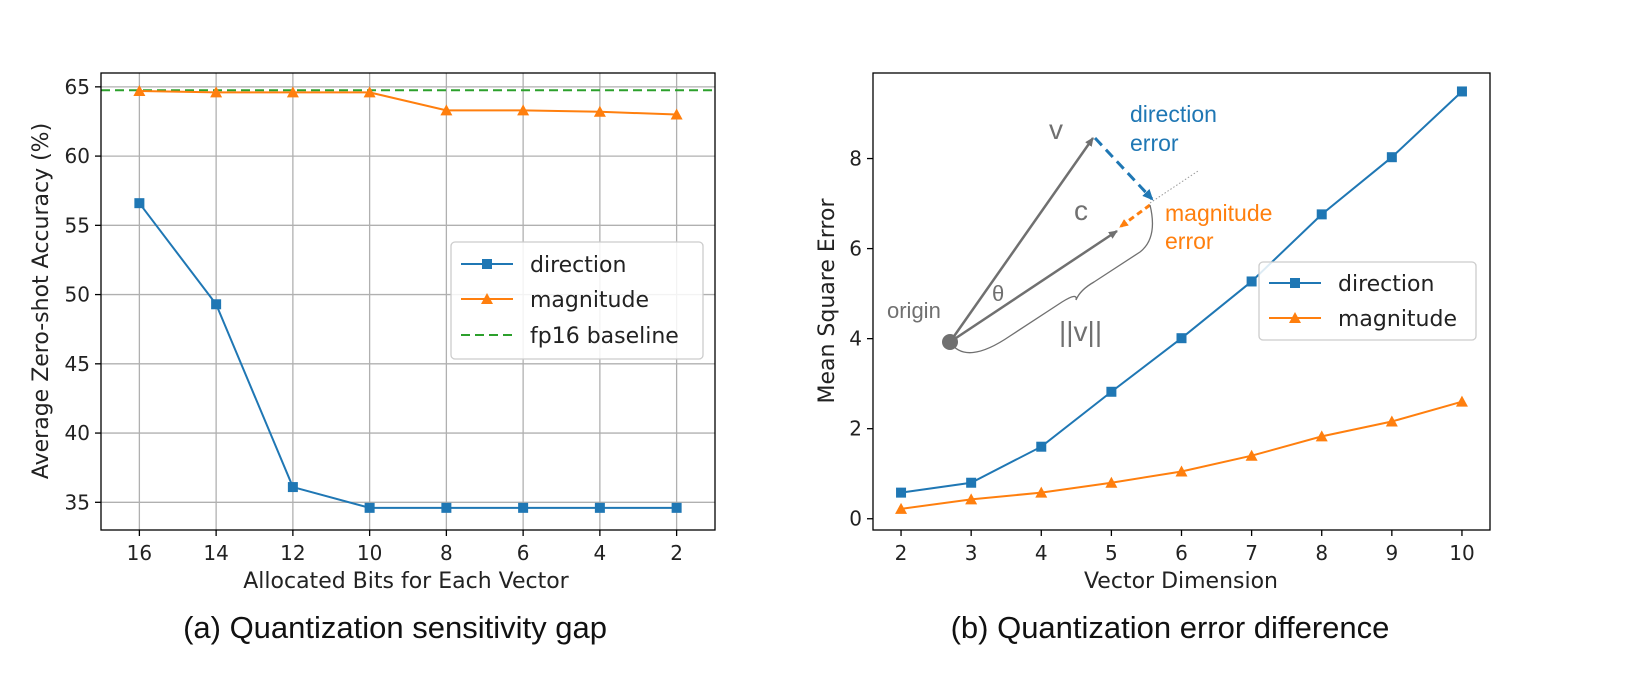 This screenshot has height=684, width=1644. What do you see at coordinates (1081, 210) in the screenshot?
I see `label-c: c` at bounding box center [1081, 210].